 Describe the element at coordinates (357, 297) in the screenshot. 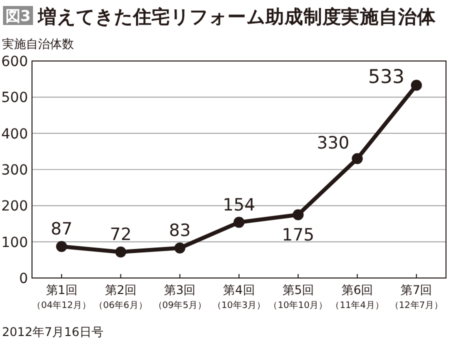

I see `x-tick-label: 第6回（11年4月）` at that location.